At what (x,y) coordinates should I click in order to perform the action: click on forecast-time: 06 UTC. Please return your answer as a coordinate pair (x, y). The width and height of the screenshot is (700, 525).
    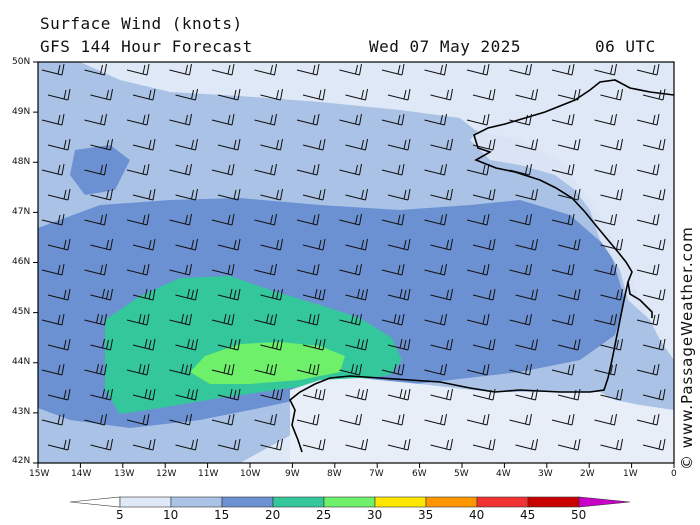
    Looking at the image, I should click on (625, 46).